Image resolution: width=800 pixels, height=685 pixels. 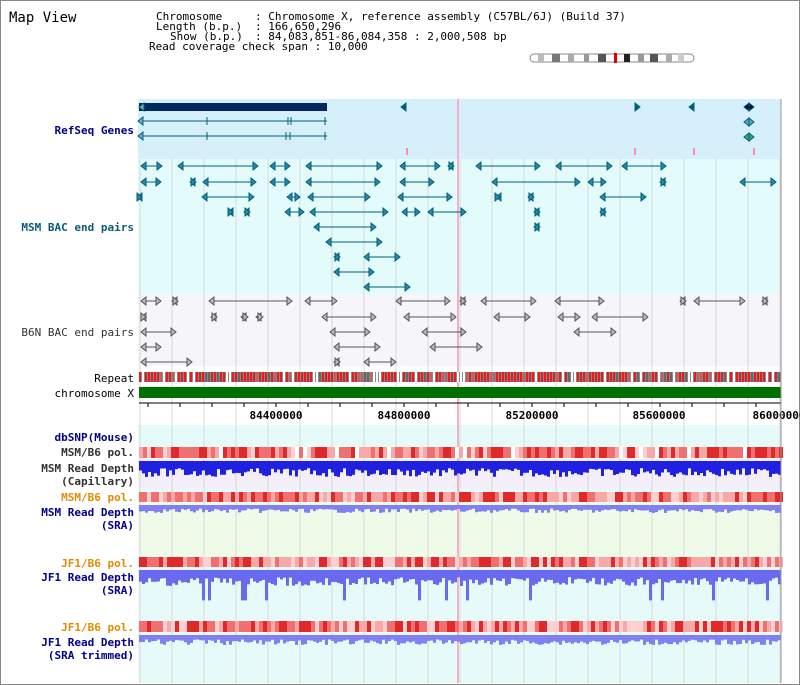 What do you see at coordinates (94, 437) in the screenshot?
I see `track-label-dbsnp: dbSNP(Mouse)` at bounding box center [94, 437].